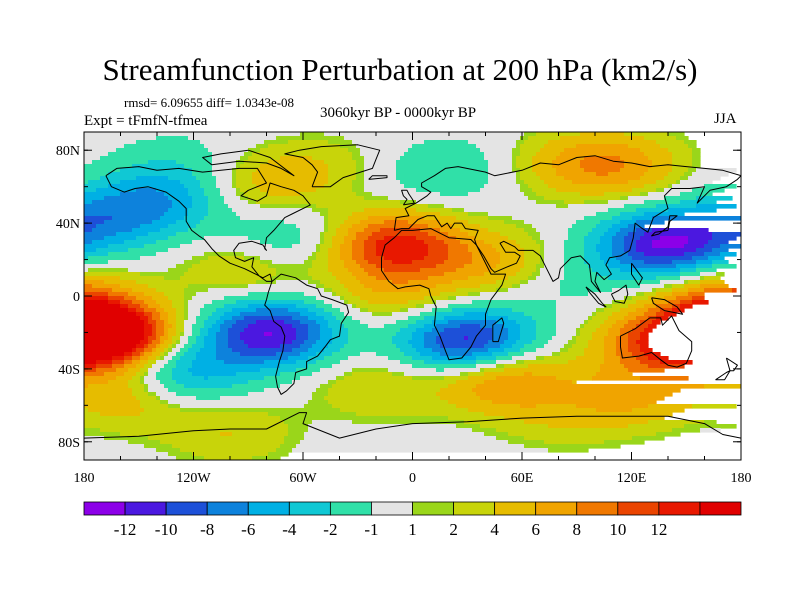  What do you see at coordinates (68, 224) in the screenshot?
I see `y-tick-label: 40N` at bounding box center [68, 224].